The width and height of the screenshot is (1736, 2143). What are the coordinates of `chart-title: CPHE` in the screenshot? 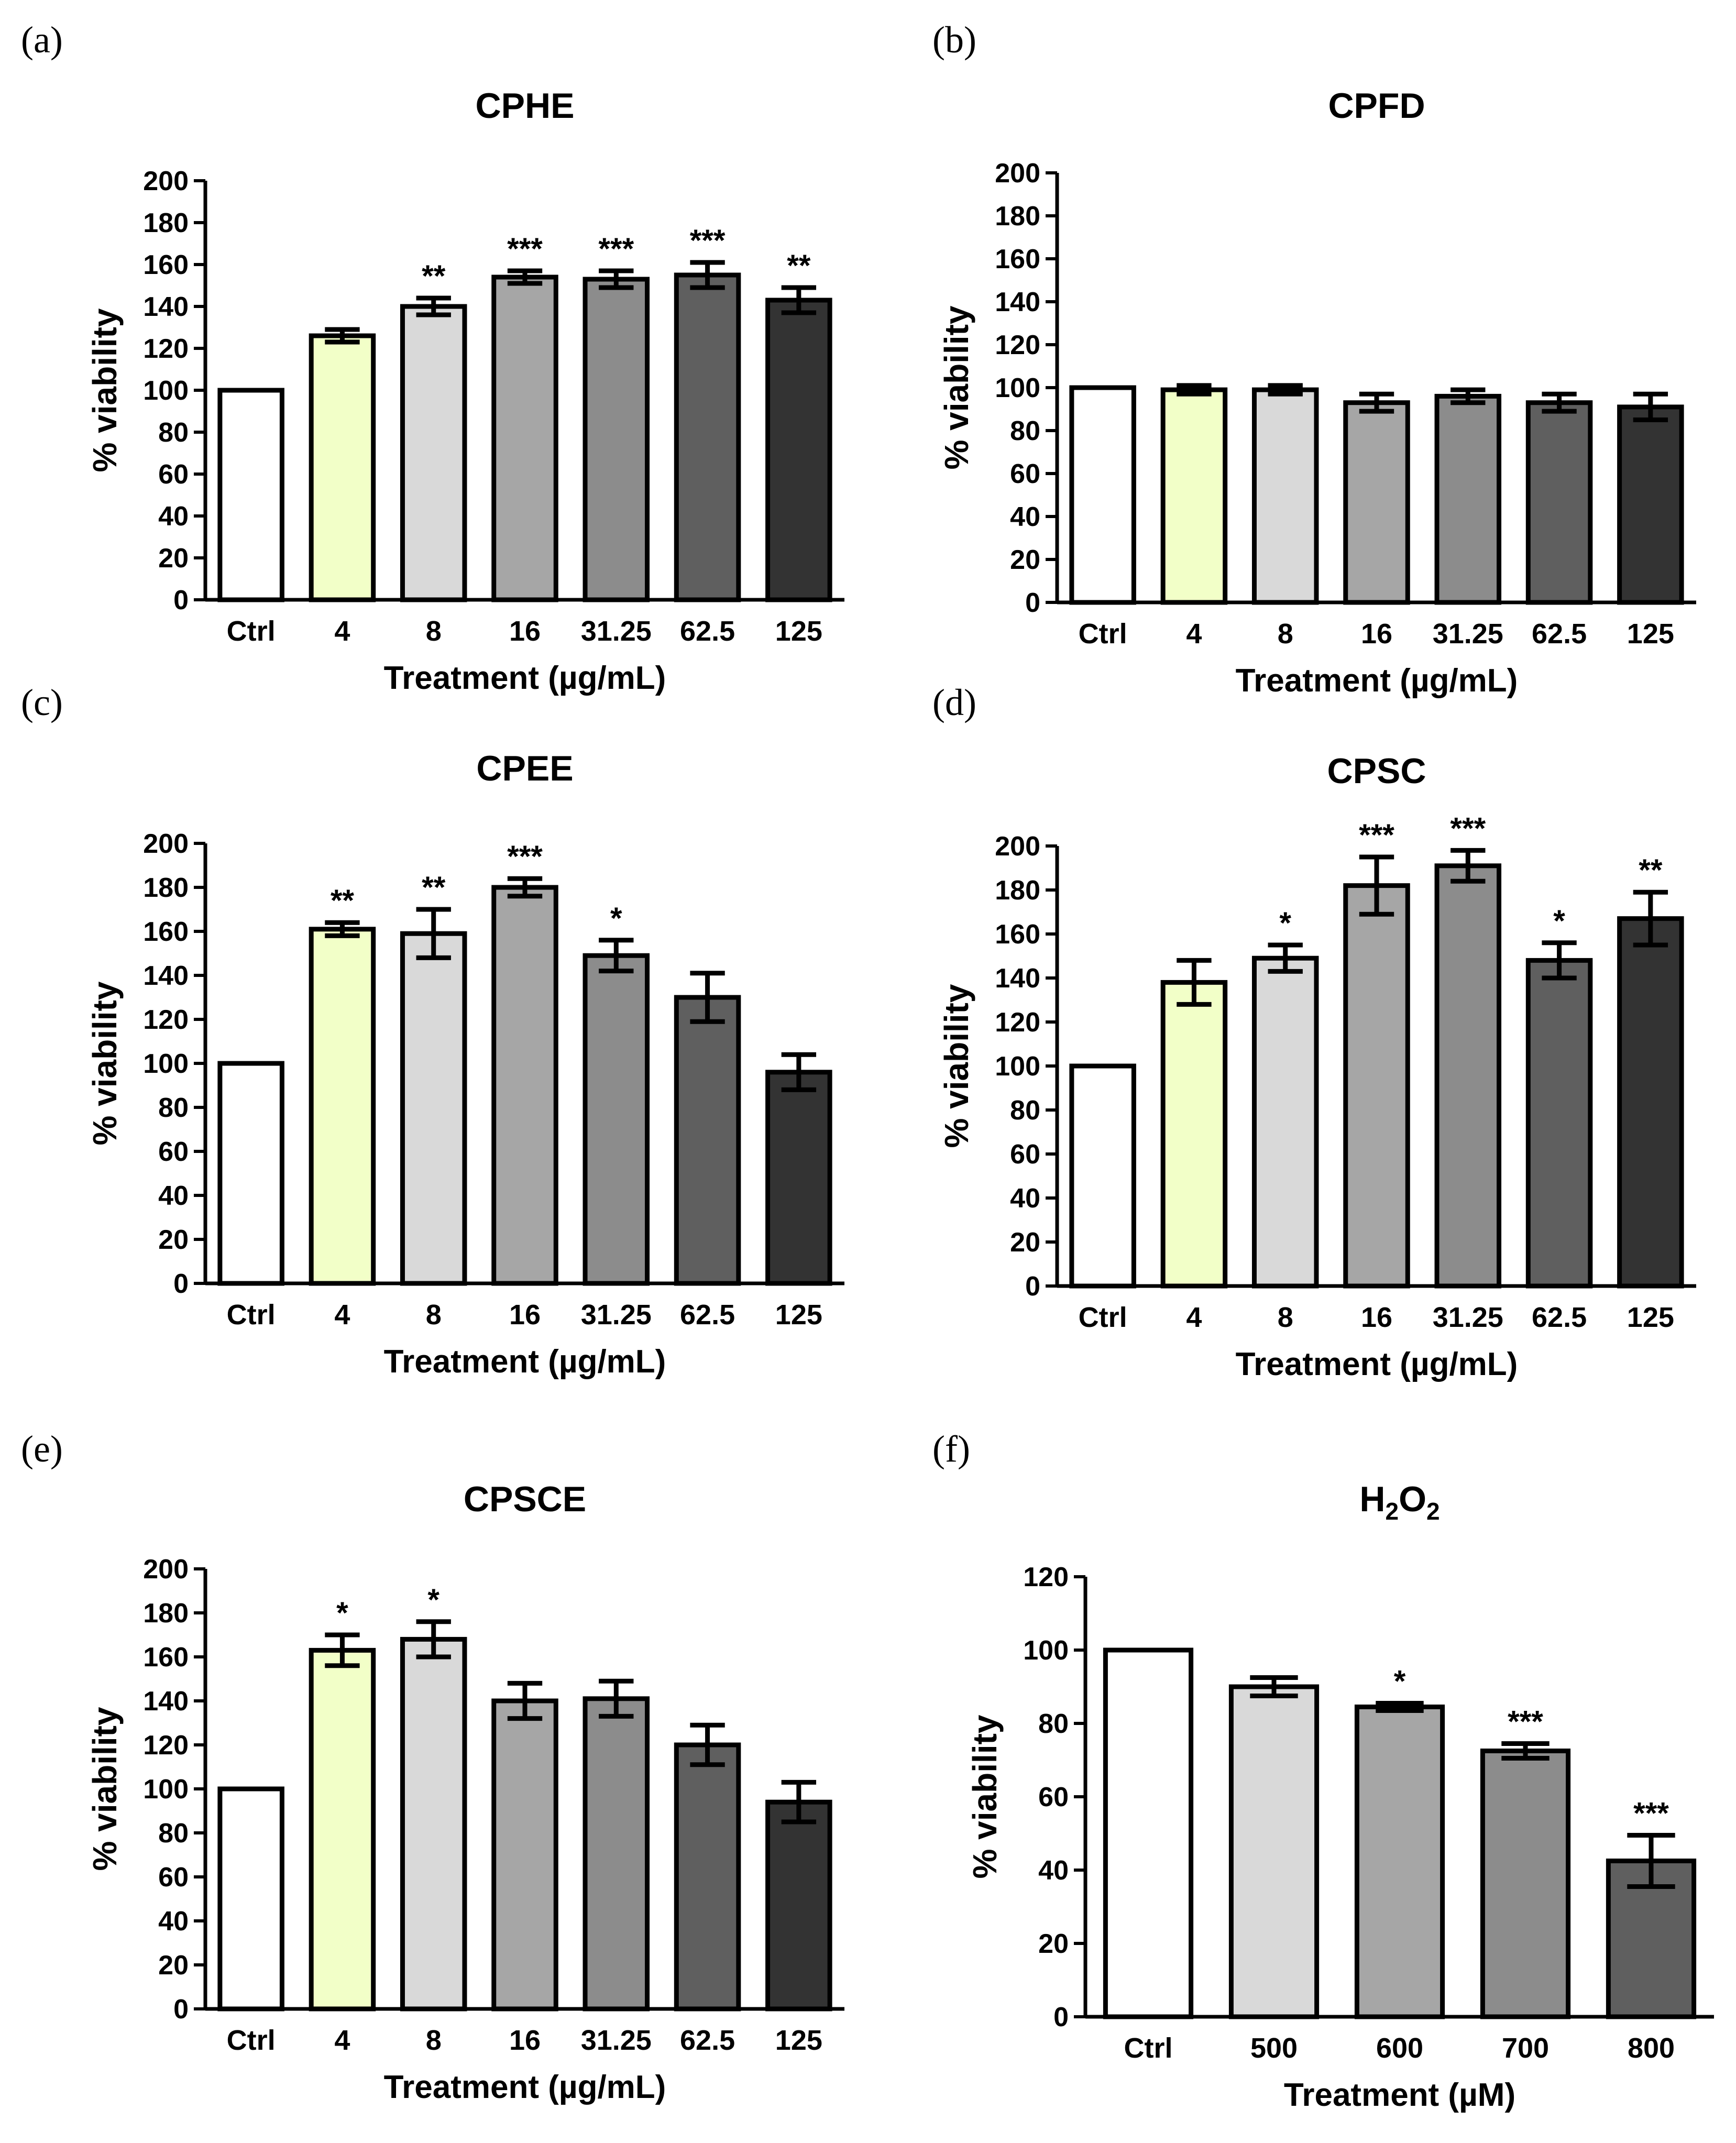 It's located at (525, 106).